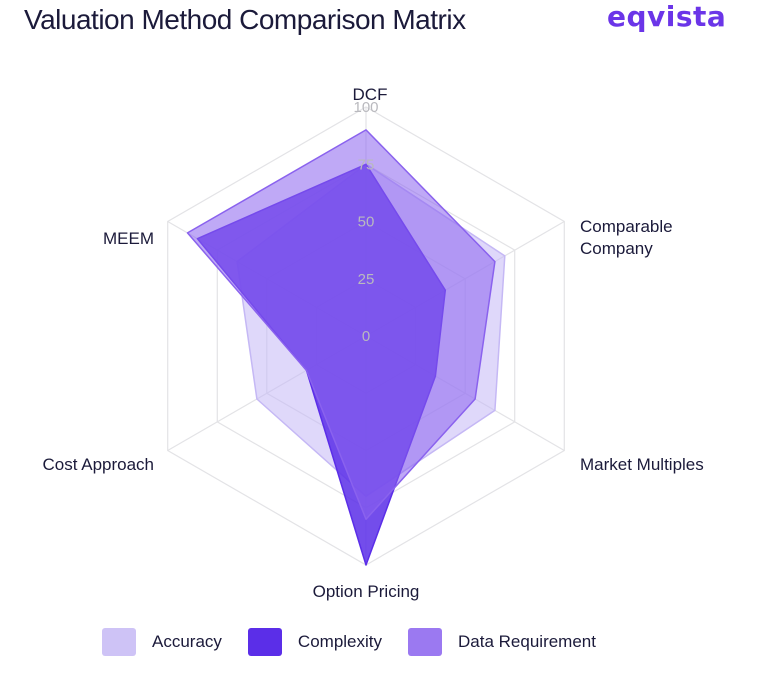  What do you see at coordinates (187, 641) in the screenshot?
I see `legend-label-accuracy: Accuracy` at bounding box center [187, 641].